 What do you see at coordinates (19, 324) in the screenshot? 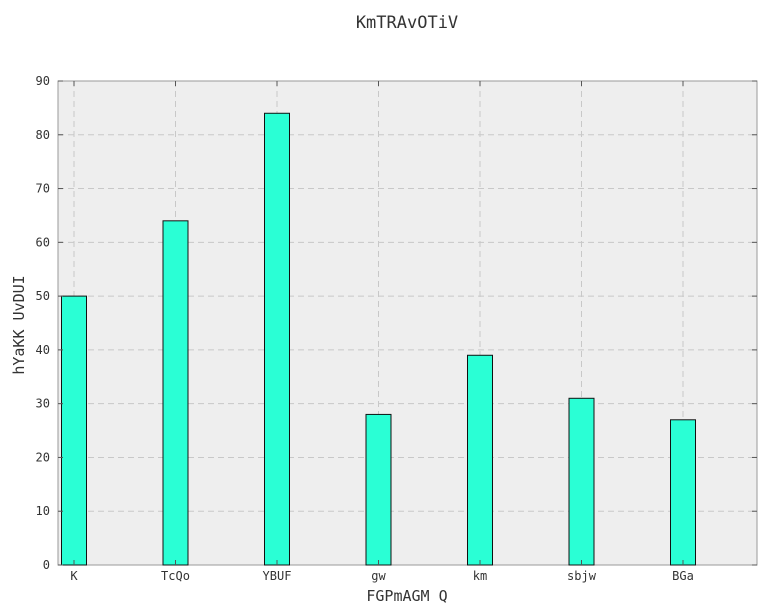
I see `y-axis-label: hYaKK UvDUI` at bounding box center [19, 324].